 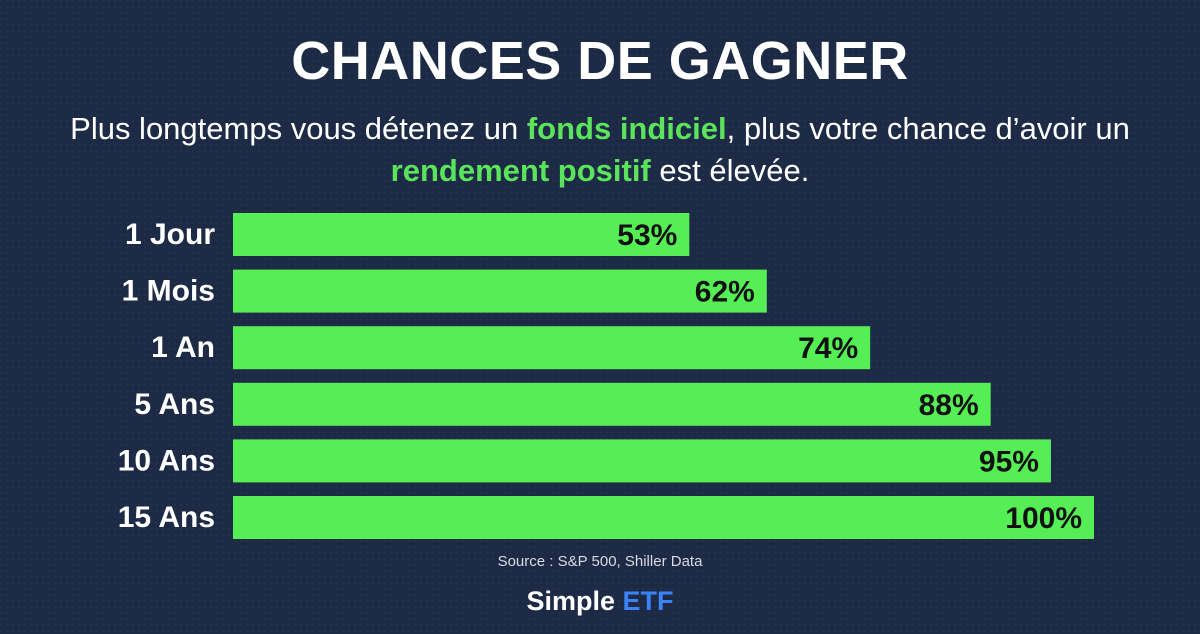 I want to click on category-label: 10 Ans, so click(x=166, y=460).